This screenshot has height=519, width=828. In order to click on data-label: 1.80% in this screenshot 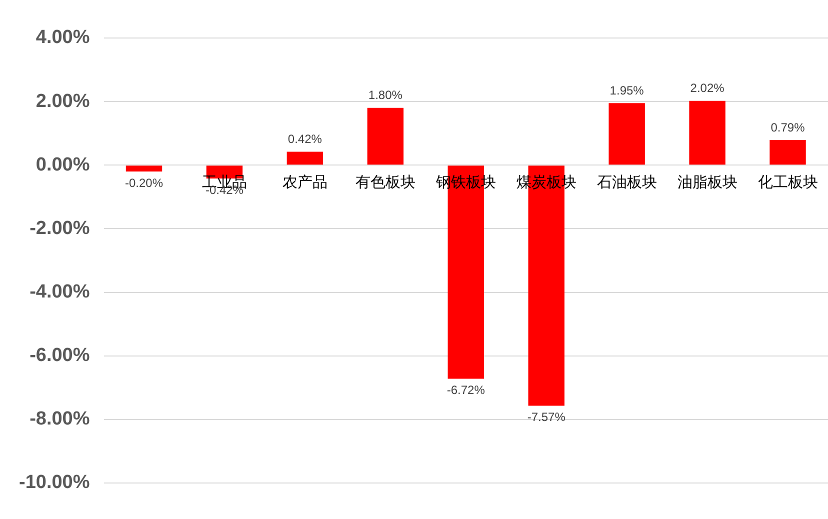, I will do `click(385, 95)`.